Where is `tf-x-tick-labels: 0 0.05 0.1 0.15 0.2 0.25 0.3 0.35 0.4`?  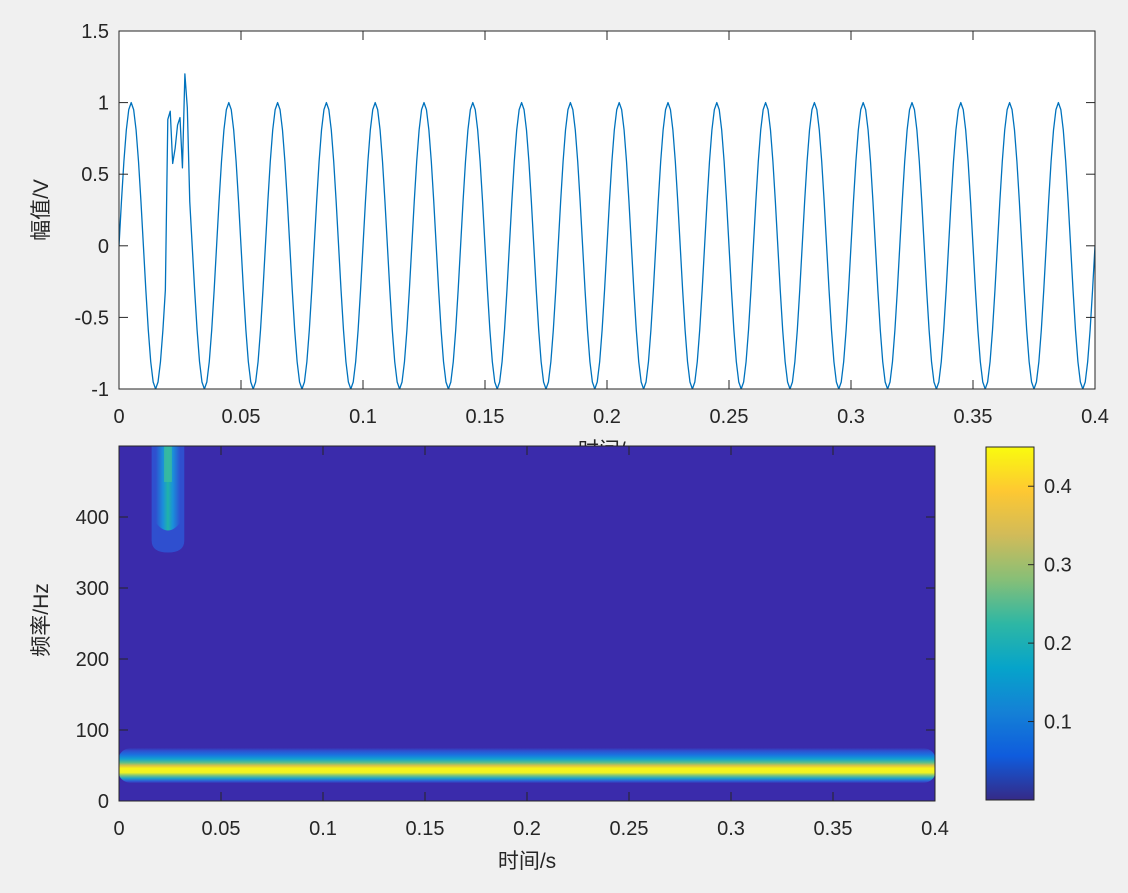
tf-x-tick-labels: 0 0.05 0.1 0.15 0.2 0.25 0.3 0.35 0.4 is located at coordinates (530, 829).